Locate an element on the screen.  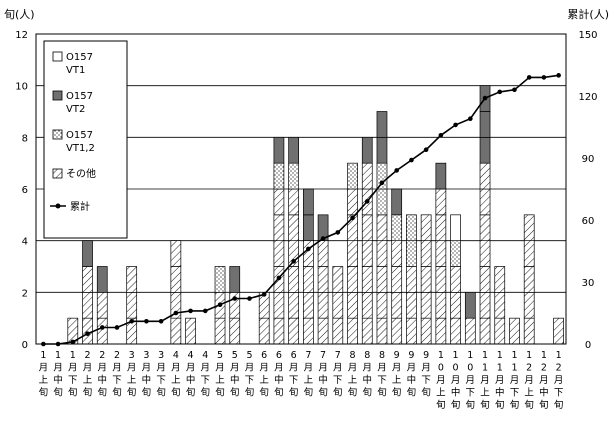
category-label-9-char-2: 月 is located at coordinates (161, 368).